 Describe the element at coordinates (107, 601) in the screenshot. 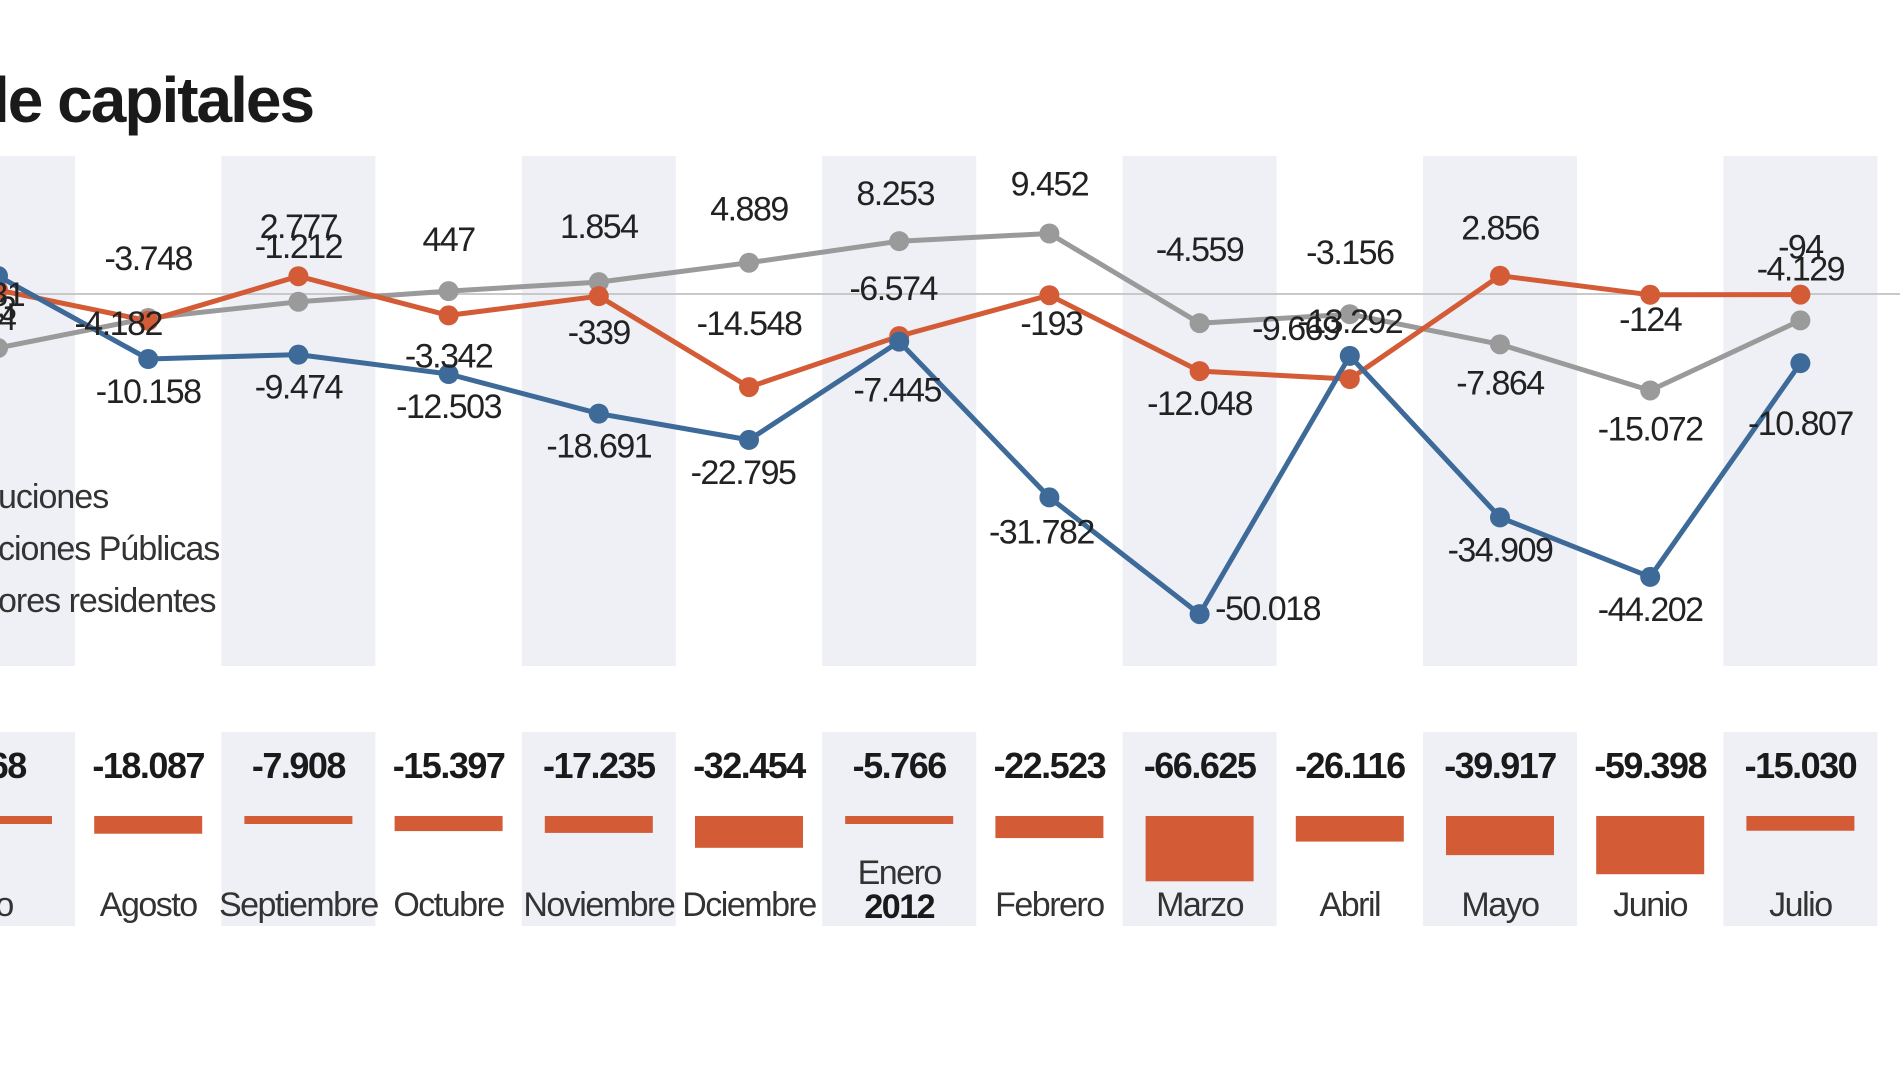

I see `legend-item: ores residentes` at that location.